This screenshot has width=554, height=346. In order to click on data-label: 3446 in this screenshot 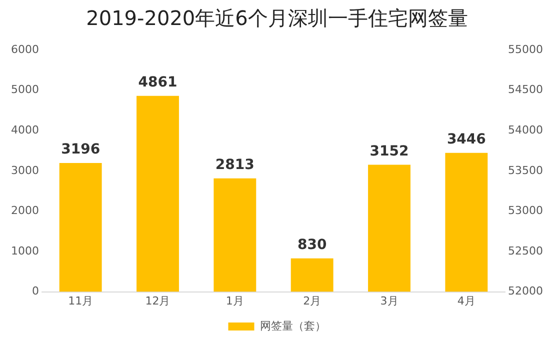, I will do `click(466, 140)`.